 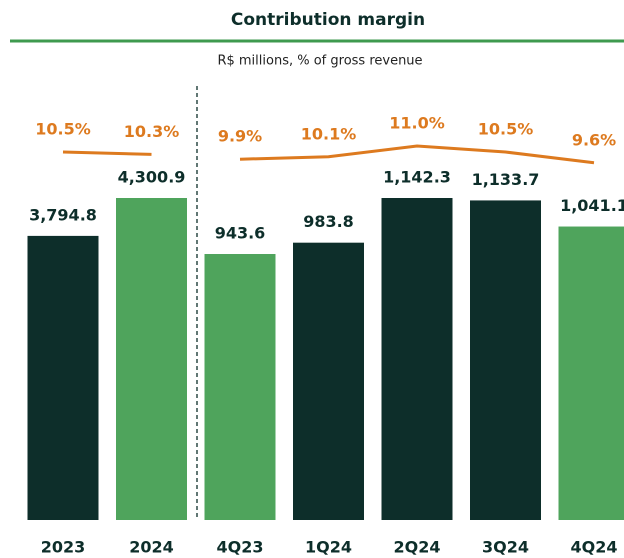 What do you see at coordinates (152, 177) in the screenshot?
I see `value-label: 4,300.9` at bounding box center [152, 177].